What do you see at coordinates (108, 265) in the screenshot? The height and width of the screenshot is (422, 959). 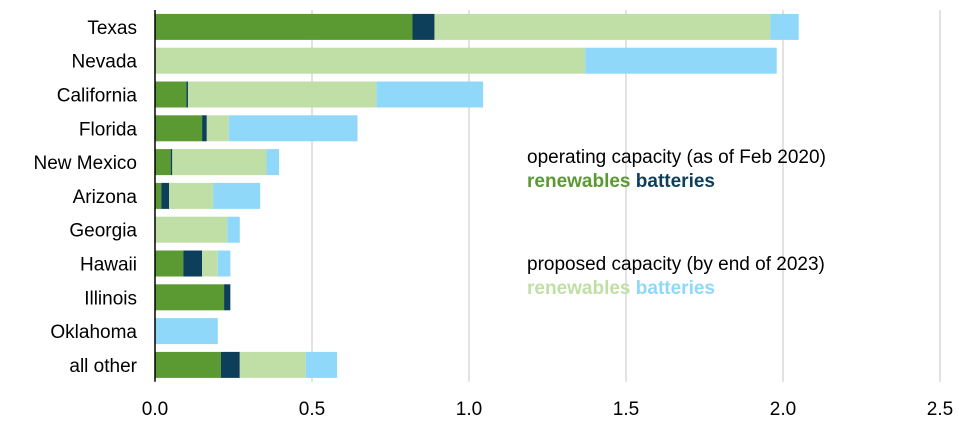 I see `category-label: Hawaii` at bounding box center [108, 265].